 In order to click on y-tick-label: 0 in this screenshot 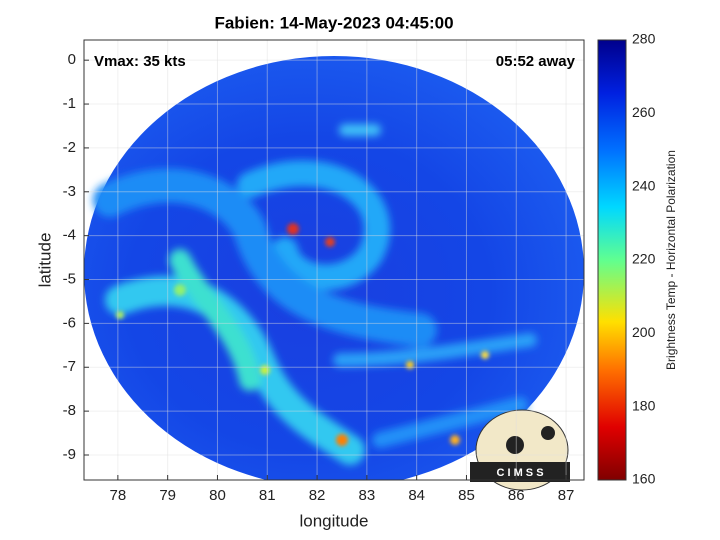, I will do `click(72, 59)`.